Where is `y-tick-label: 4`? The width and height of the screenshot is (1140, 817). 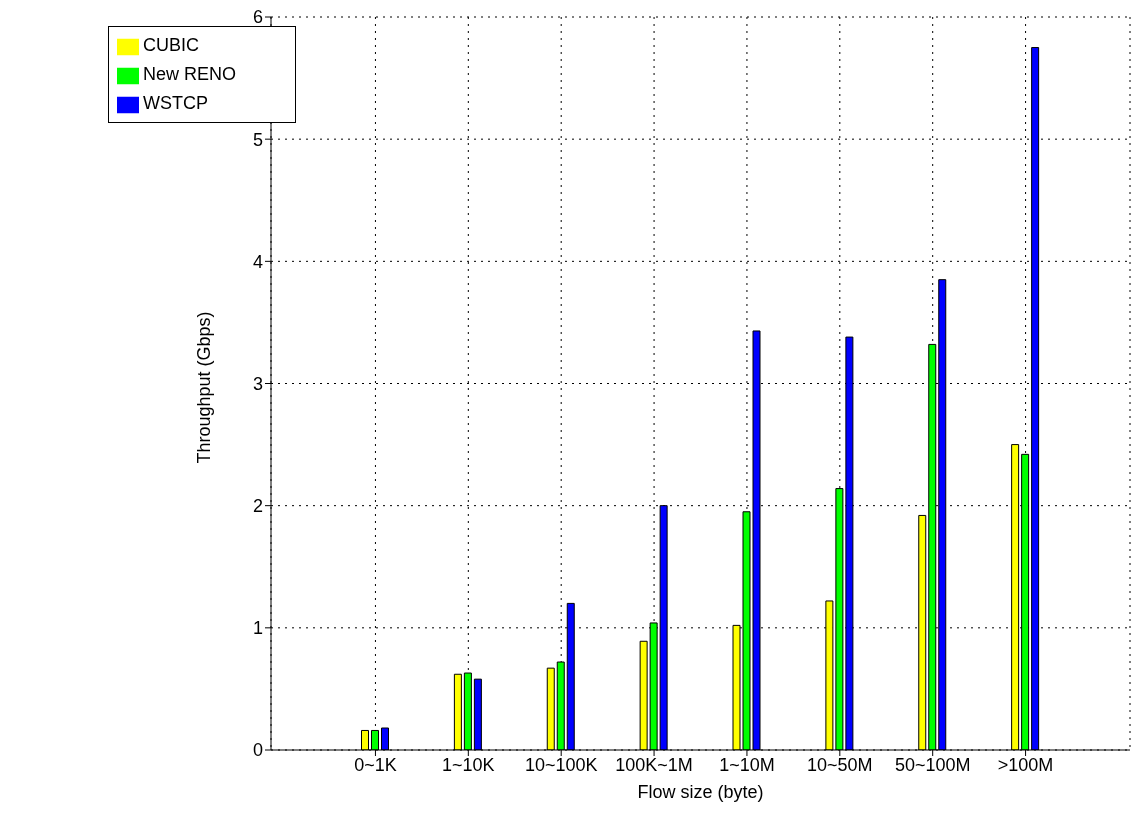
y-tick-label: 4 is located at coordinates (257, 261).